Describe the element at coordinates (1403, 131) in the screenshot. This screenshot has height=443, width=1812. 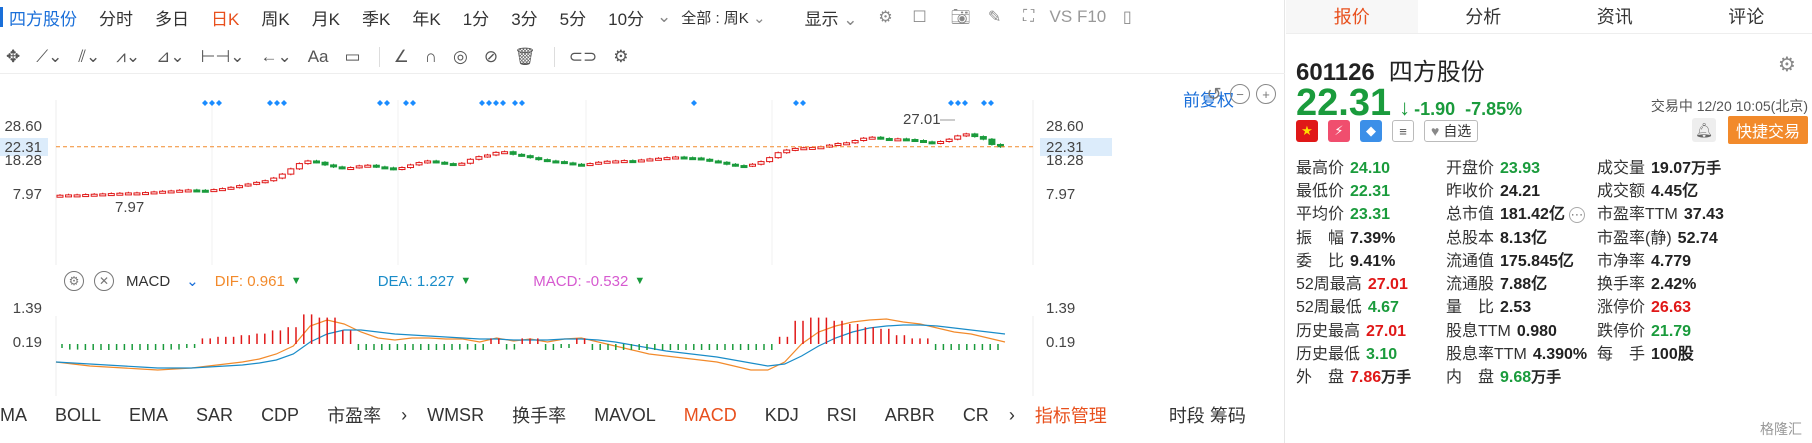
I see `note-icon: ≡` at that location.